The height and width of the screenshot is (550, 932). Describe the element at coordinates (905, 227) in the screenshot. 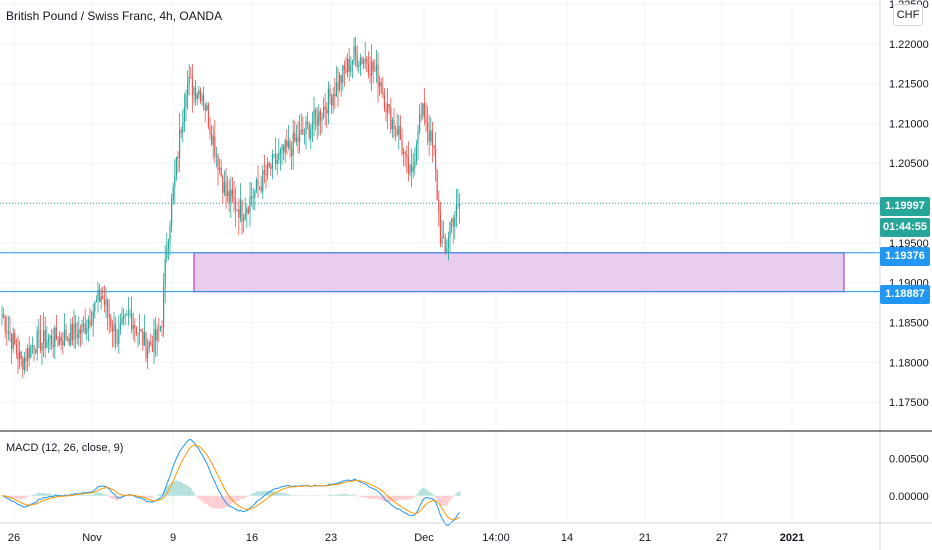

I see `countdown-tag: 01:44:55` at that location.